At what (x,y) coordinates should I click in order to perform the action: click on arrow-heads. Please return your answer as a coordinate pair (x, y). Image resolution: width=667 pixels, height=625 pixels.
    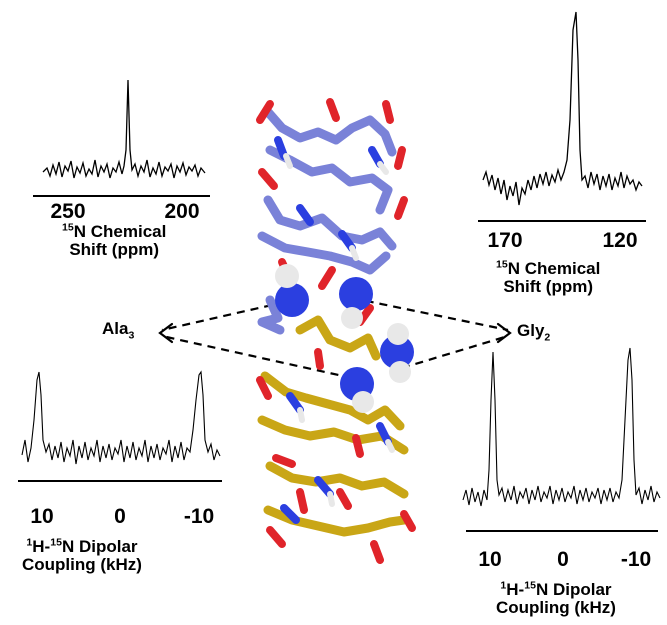
    Looking at the image, I should click on (335, 333).